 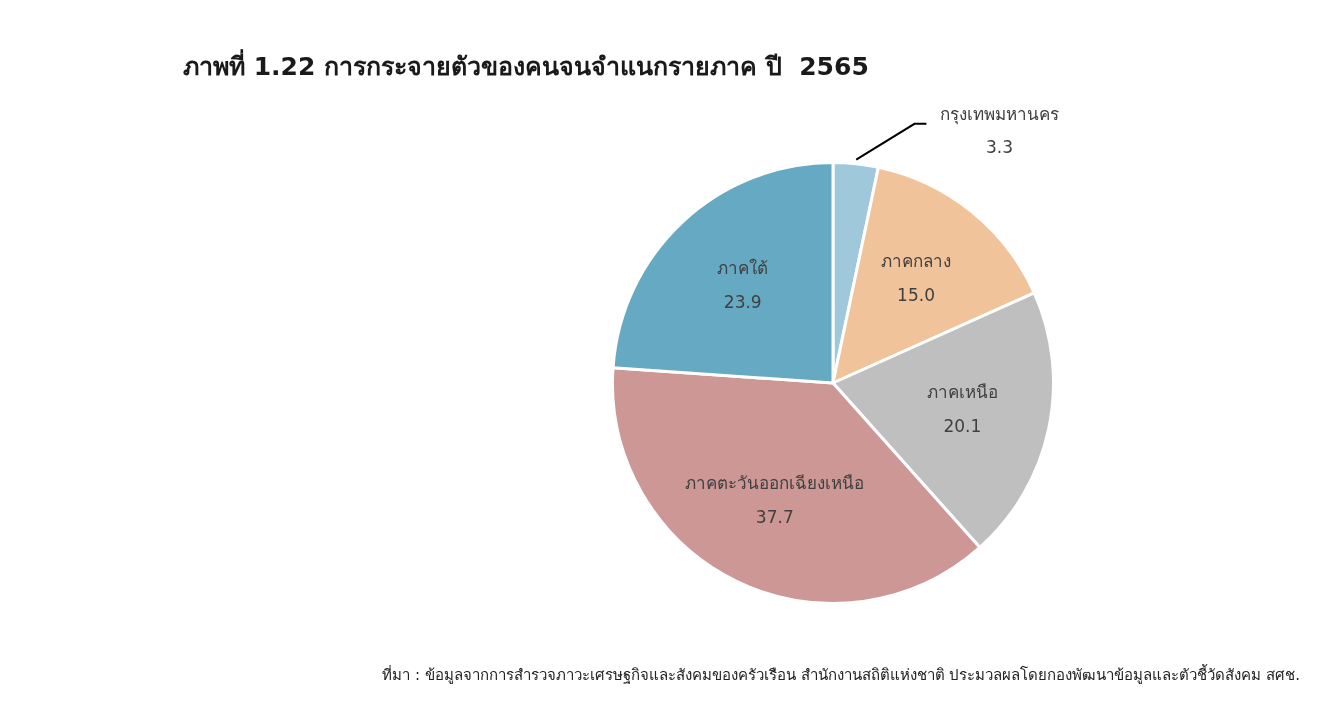 I want to click on slice-label: ภาคตะวันออกเฉียงเหนือ, so click(x=775, y=483).